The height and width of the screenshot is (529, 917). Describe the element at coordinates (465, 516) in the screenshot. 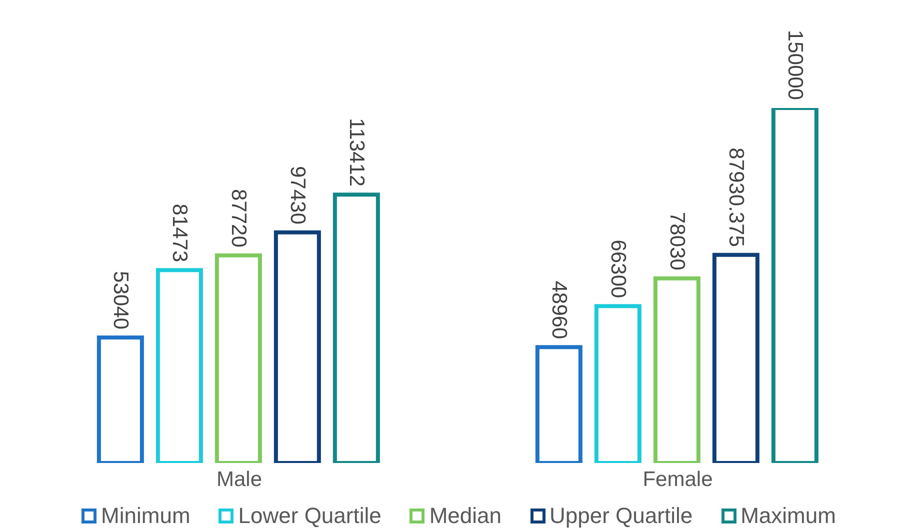

I see `legend-label: Median` at that location.